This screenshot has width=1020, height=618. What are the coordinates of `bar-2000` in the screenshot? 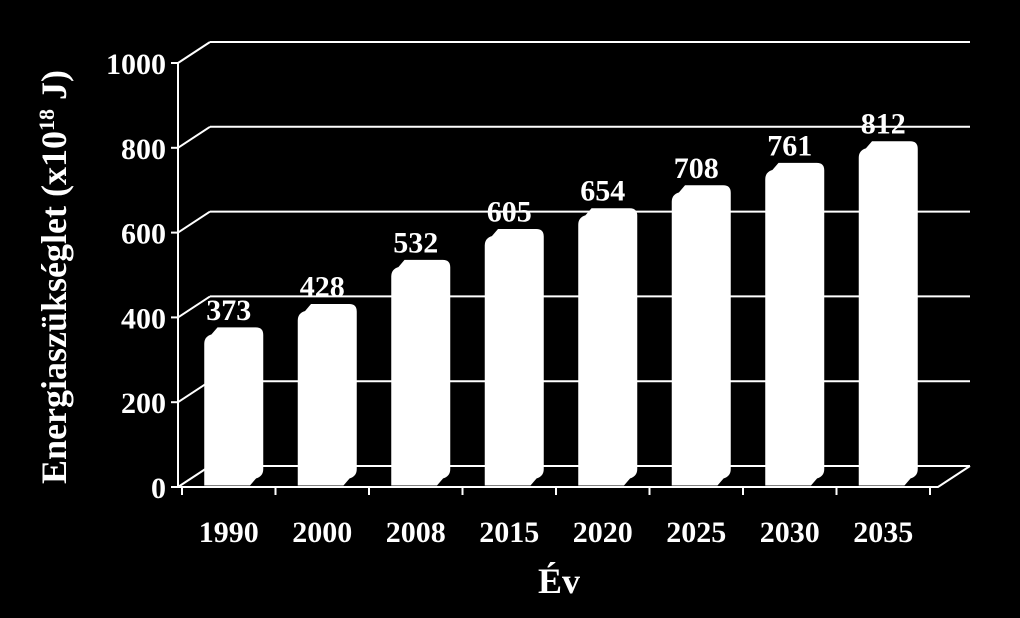 It's located at (327, 395).